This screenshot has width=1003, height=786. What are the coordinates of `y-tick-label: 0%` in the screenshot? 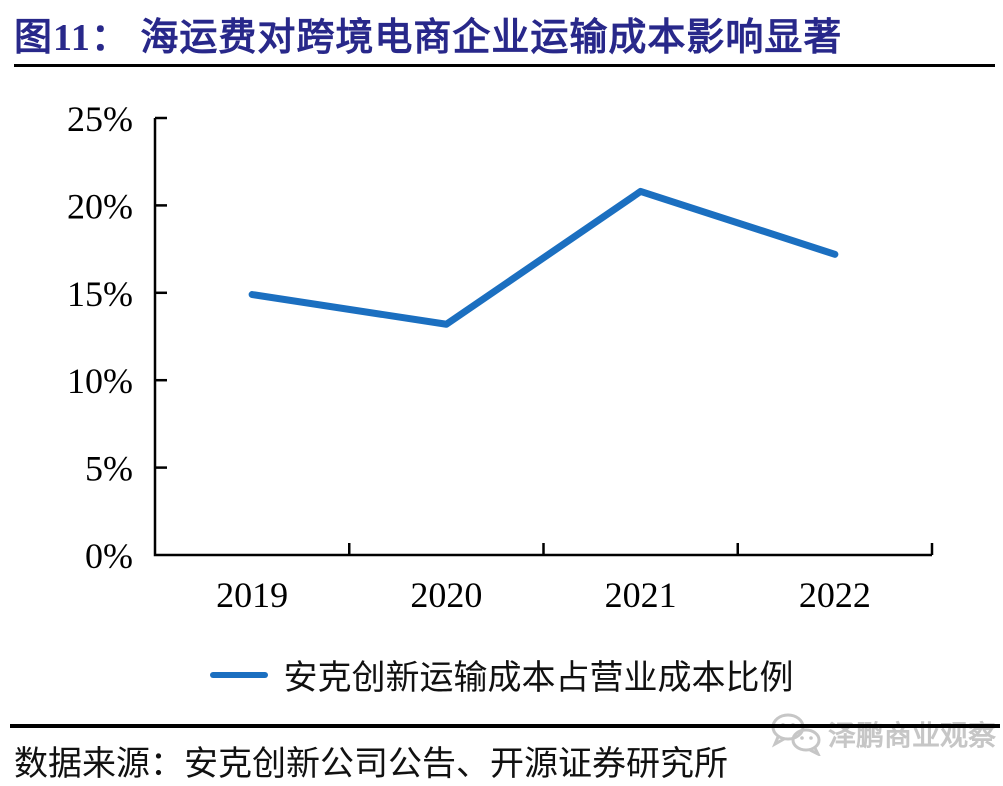 It's located at (109, 556).